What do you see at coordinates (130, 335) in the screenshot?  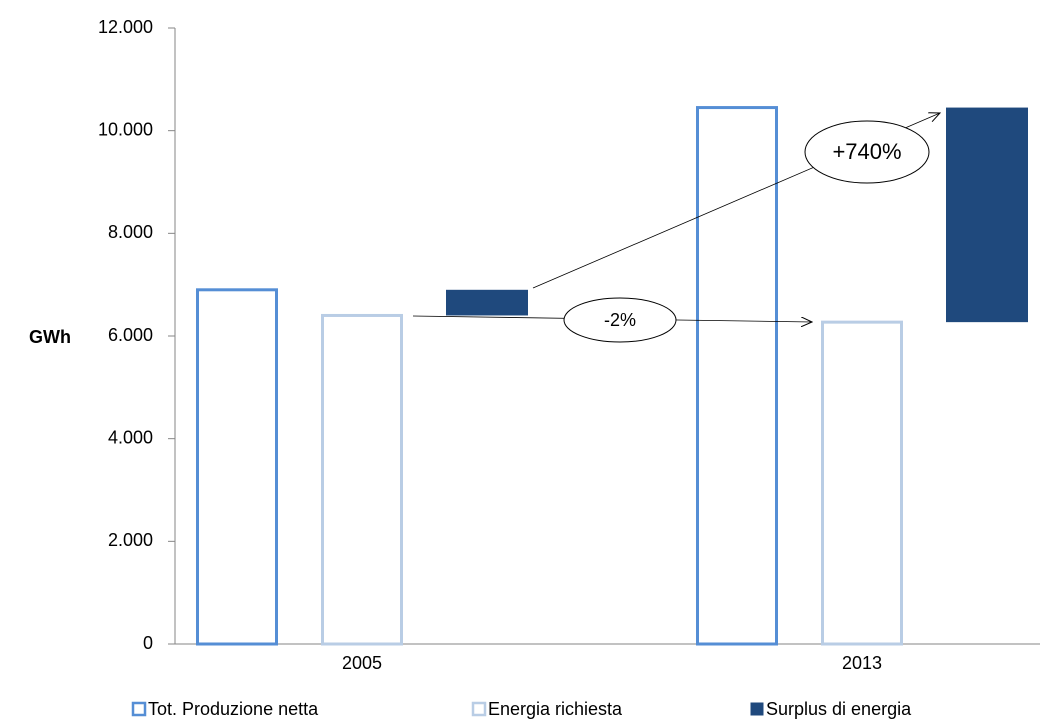 I see `y-tick-label: 6.000` at bounding box center [130, 335].